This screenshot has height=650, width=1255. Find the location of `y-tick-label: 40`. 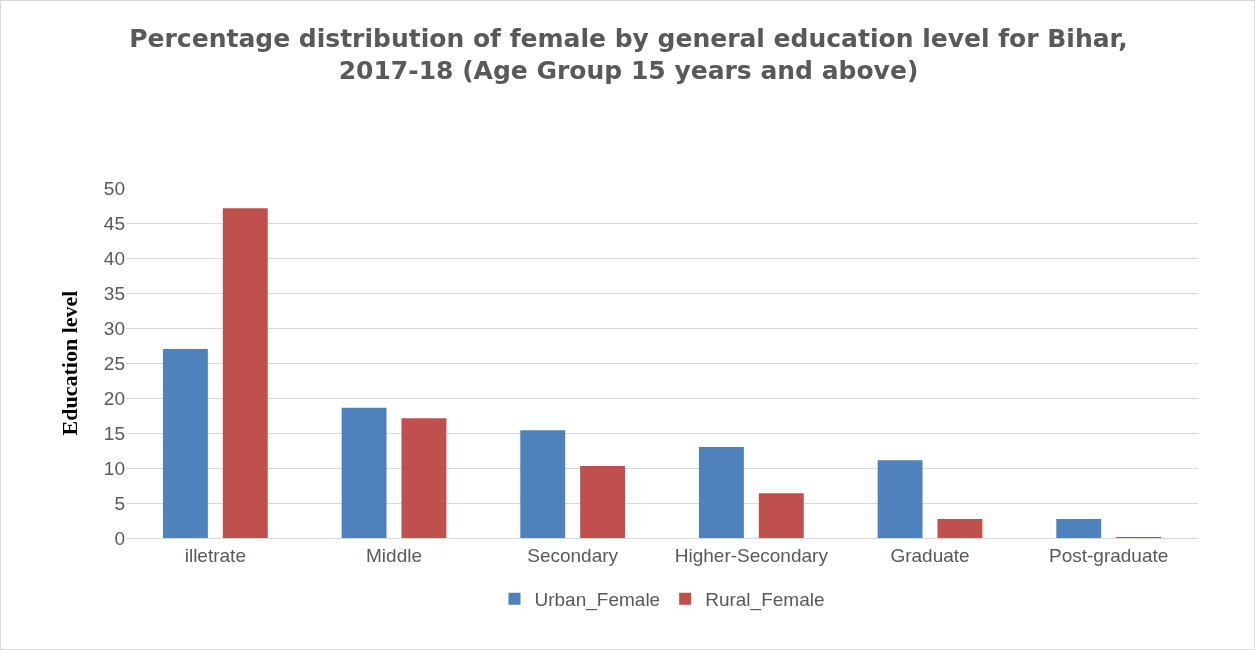

y-tick-label: 40 is located at coordinates (114, 258).